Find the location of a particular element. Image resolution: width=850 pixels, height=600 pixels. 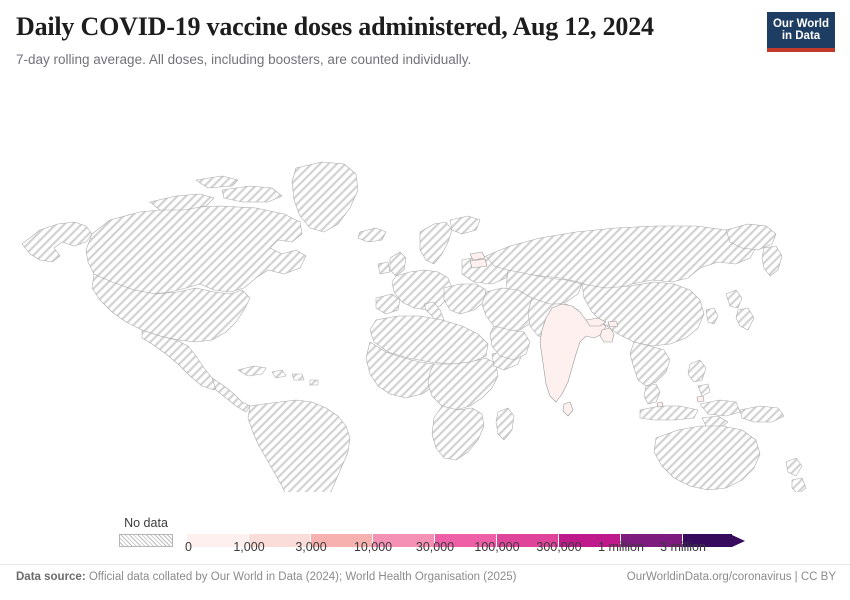

legend-tick-0: 0 is located at coordinates (188, 547).